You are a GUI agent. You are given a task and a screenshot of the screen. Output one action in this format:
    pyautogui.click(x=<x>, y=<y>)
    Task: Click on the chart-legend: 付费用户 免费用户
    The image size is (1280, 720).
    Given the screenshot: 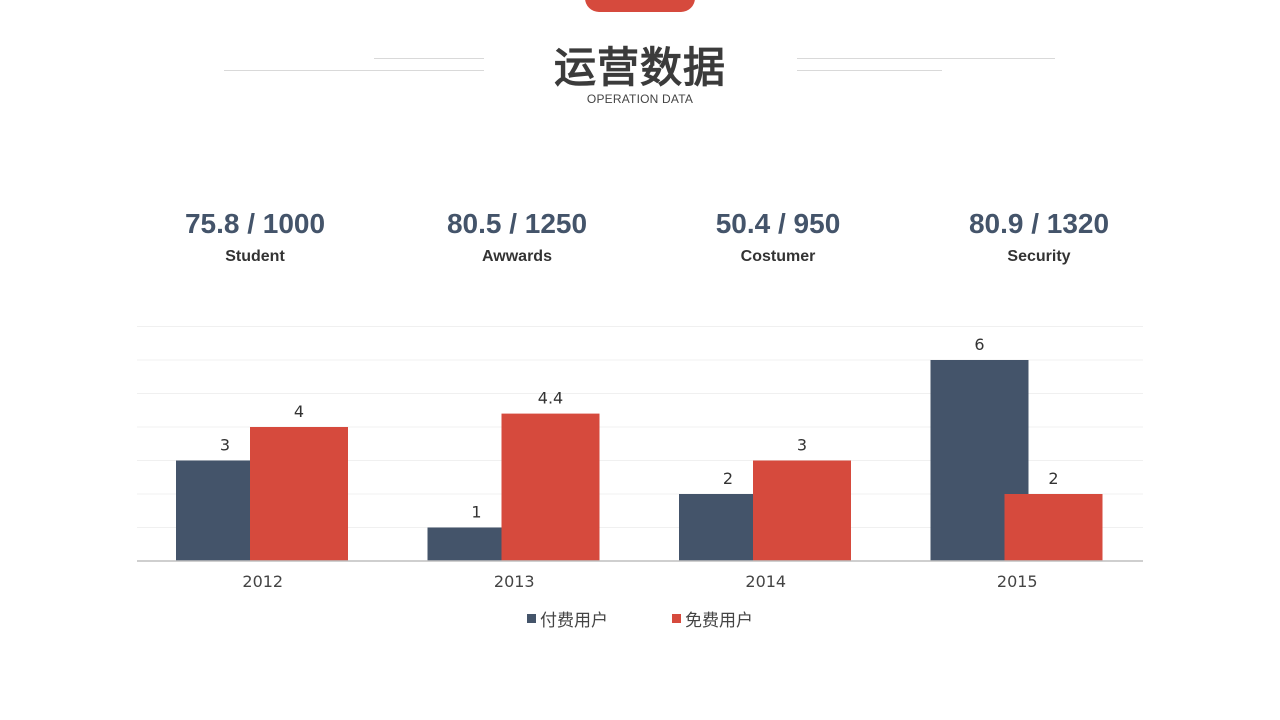 What is the action you would take?
    pyautogui.click(x=640, y=618)
    